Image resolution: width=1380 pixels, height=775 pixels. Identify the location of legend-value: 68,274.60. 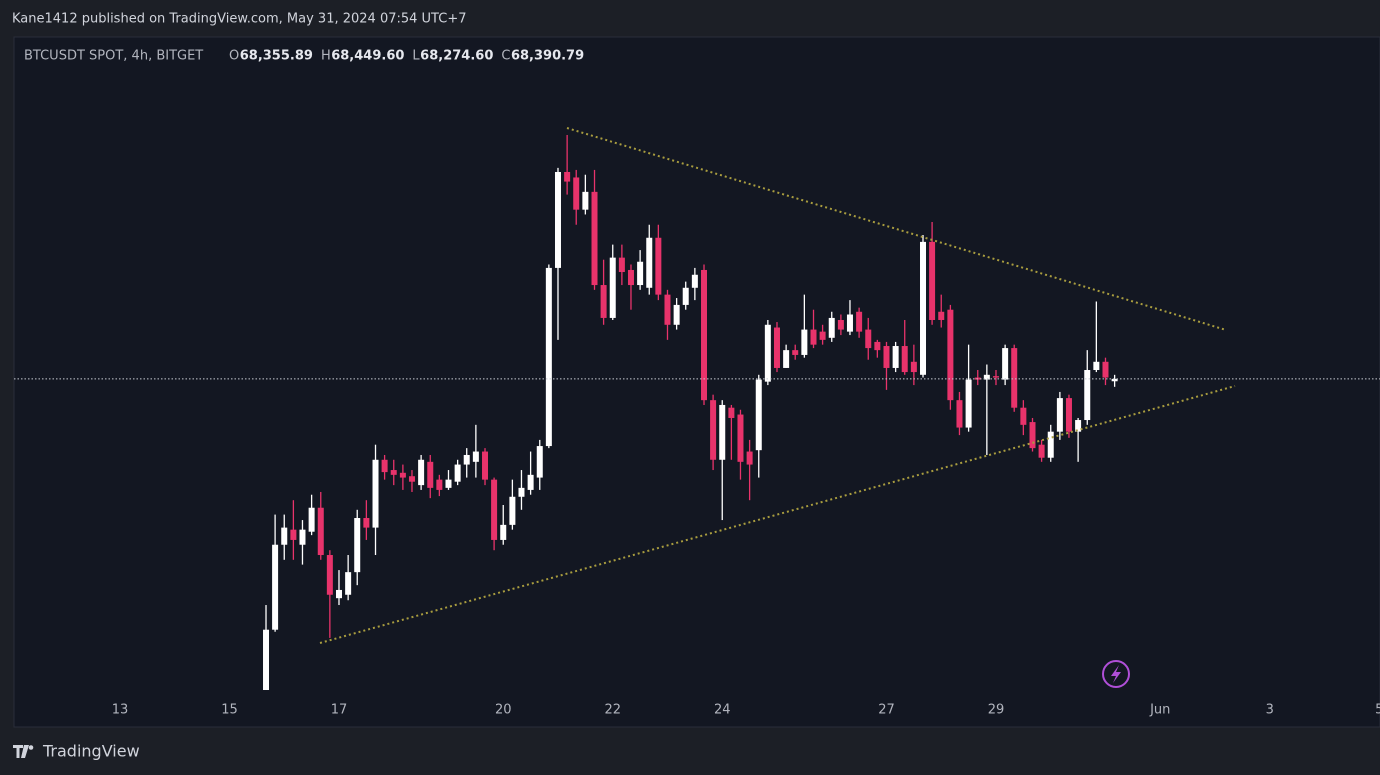
(456, 56).